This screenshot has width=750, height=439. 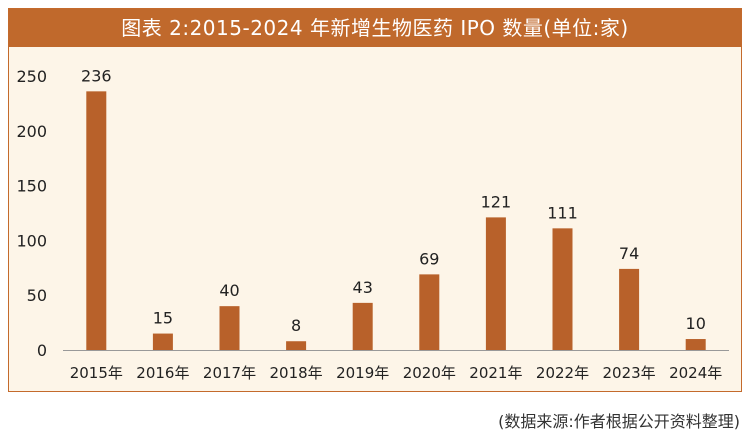 I want to click on y-tick-label: 100, so click(x=31, y=240).